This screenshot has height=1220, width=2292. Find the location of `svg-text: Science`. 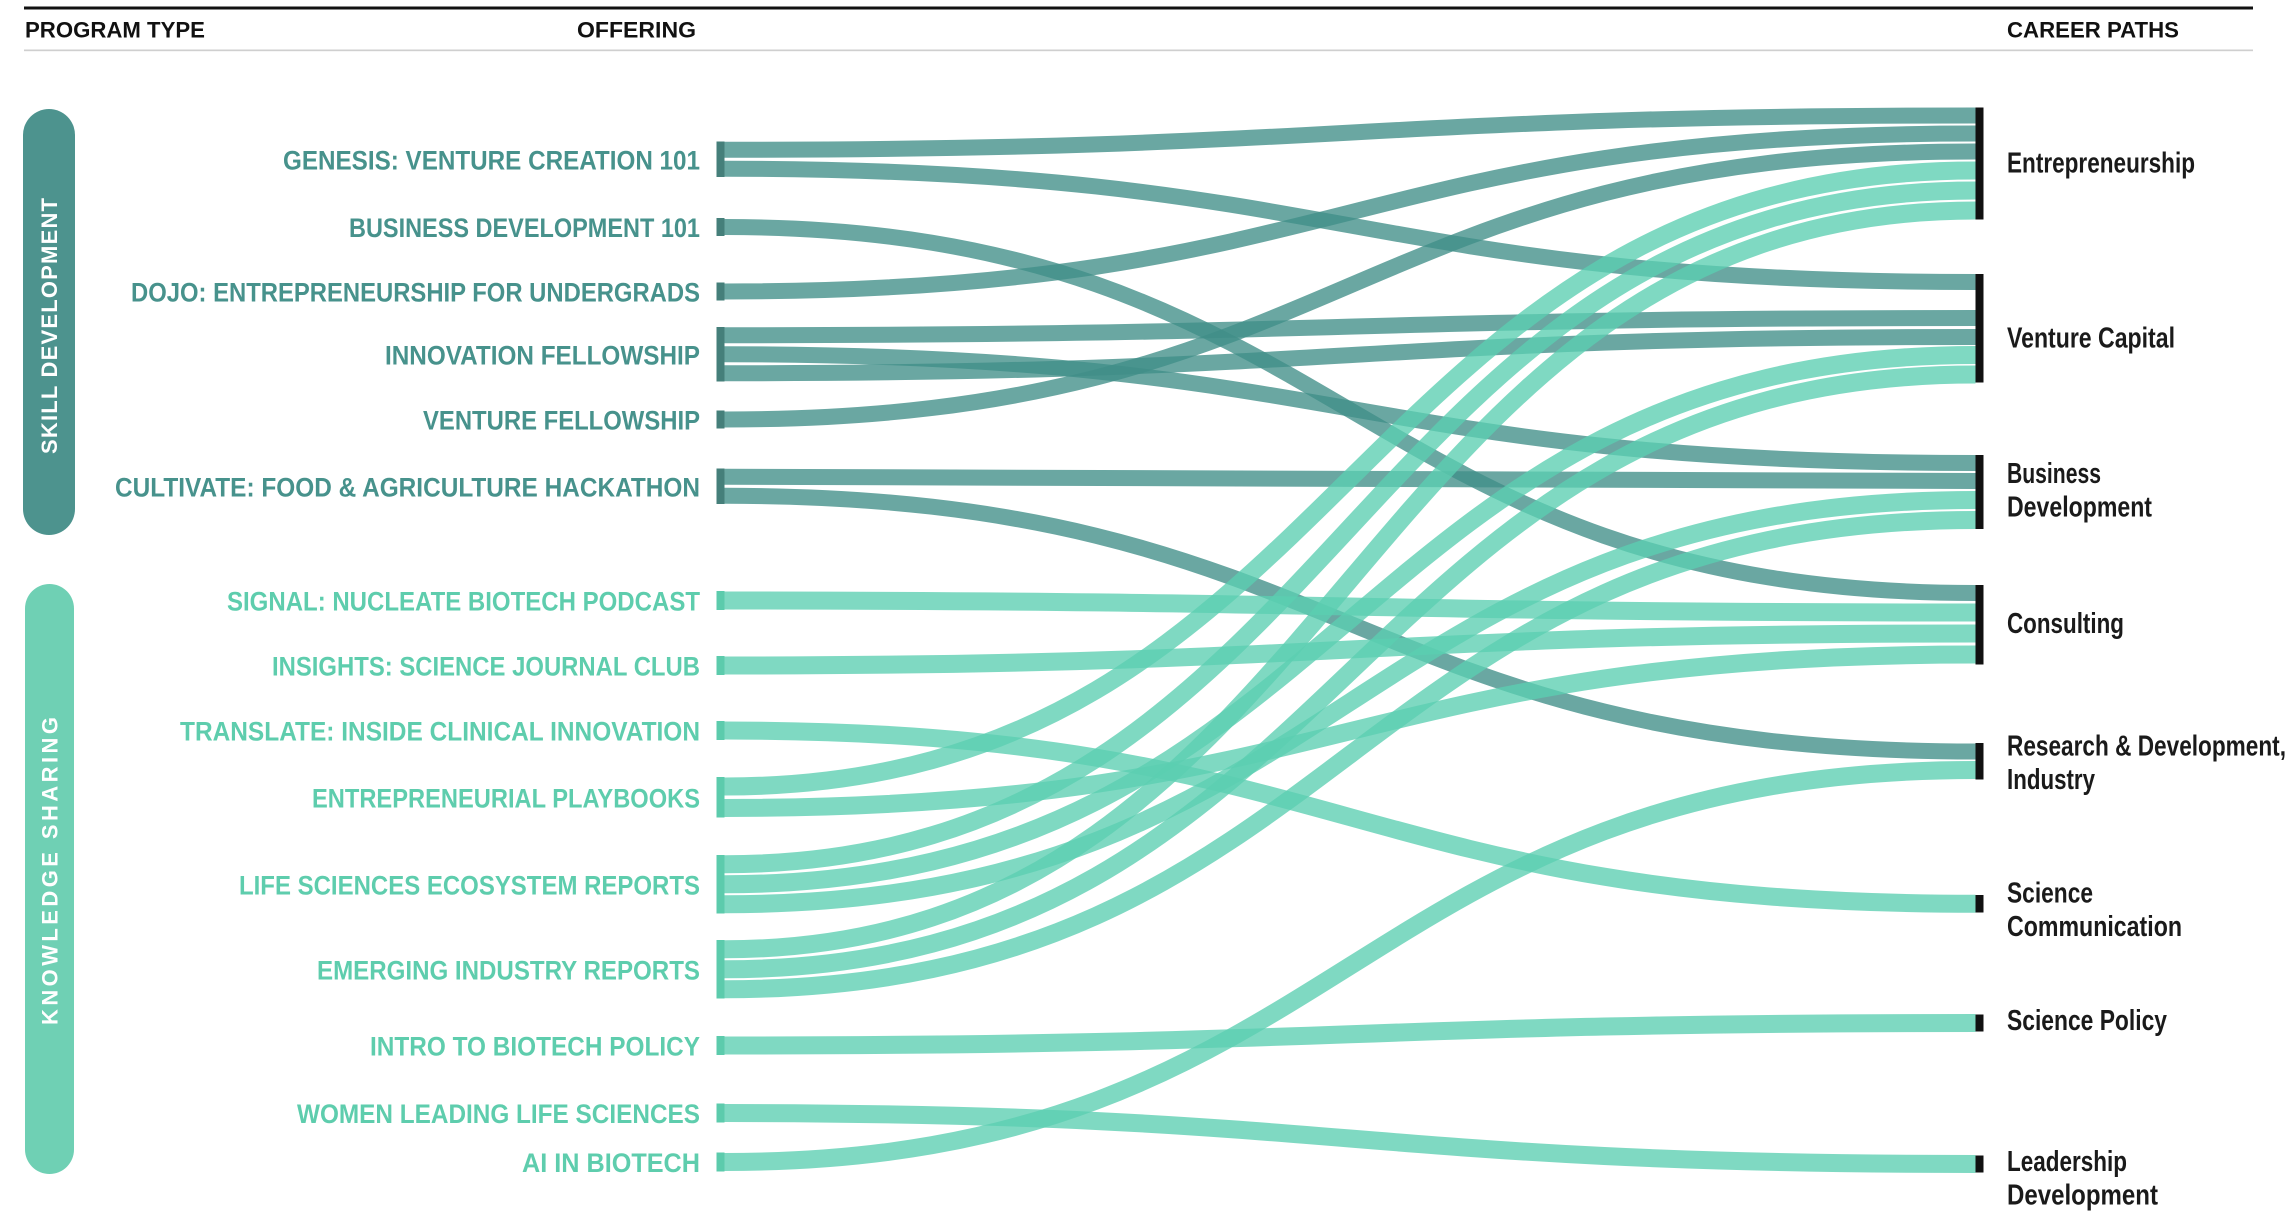

svg-text: Science is located at coordinates (2050, 894).